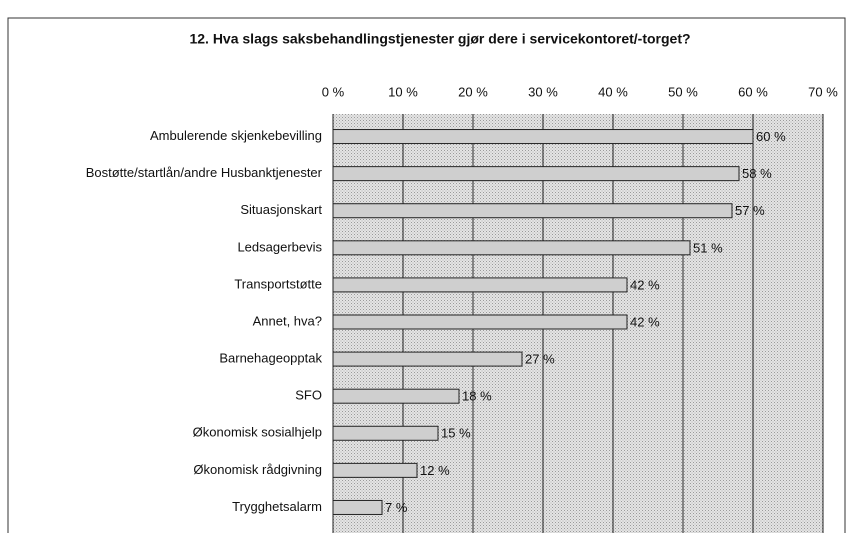  What do you see at coordinates (308, 395) in the screenshot?
I see `y-tick-label: SFO` at bounding box center [308, 395].